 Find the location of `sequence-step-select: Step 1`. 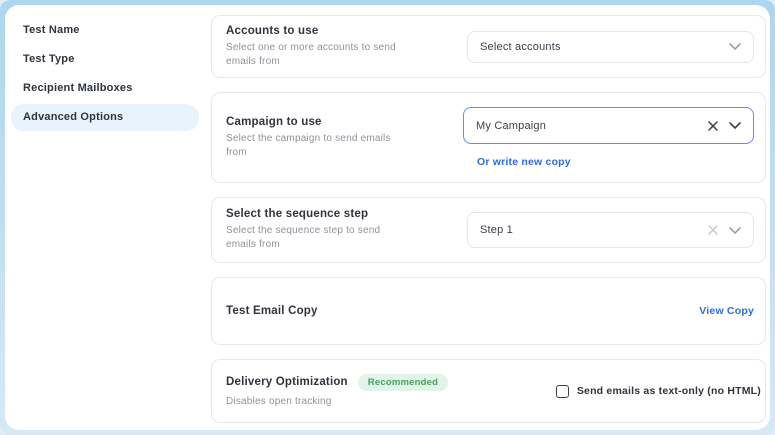

sequence-step-select: Step 1 is located at coordinates (610, 230).